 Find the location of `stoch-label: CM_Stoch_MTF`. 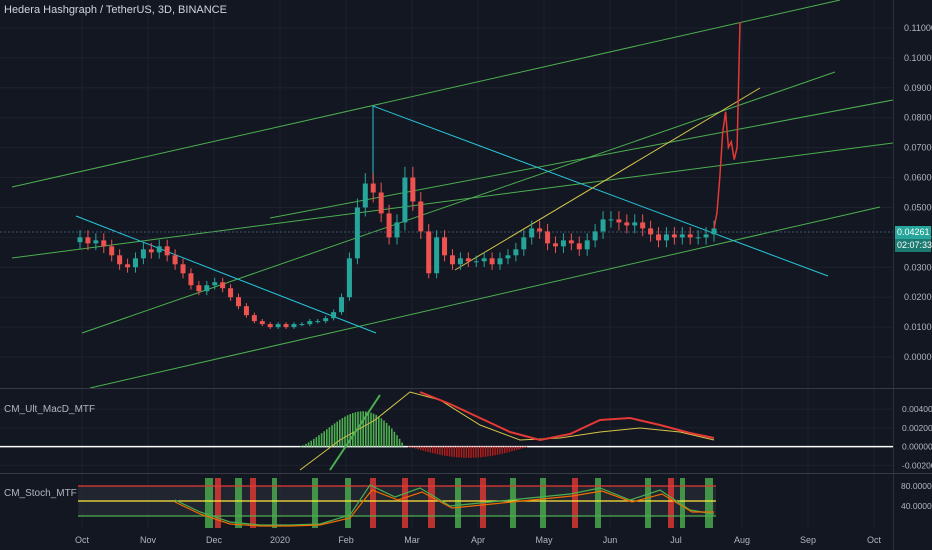

stoch-label: CM_Stoch_MTF is located at coordinates (40, 493).